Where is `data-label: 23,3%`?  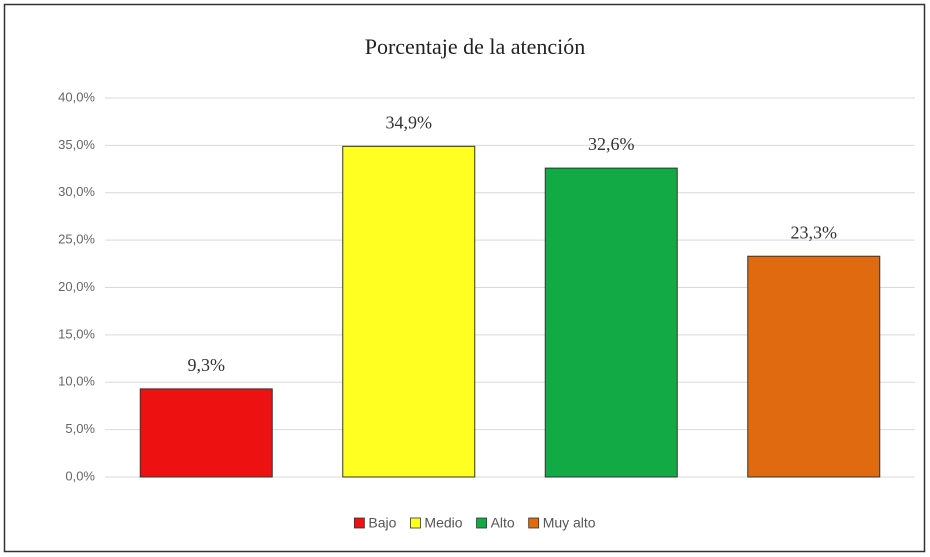
data-label: 23,3% is located at coordinates (814, 232).